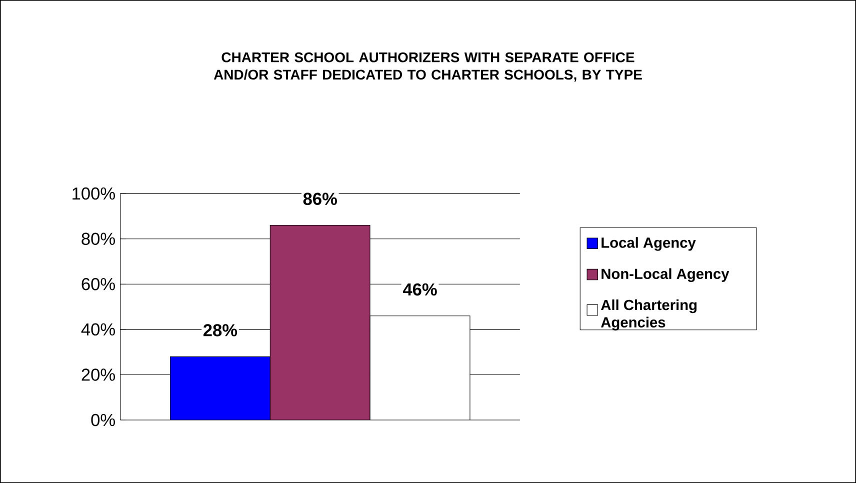 The height and width of the screenshot is (483, 856). I want to click on data-label: 86%, so click(320, 199).